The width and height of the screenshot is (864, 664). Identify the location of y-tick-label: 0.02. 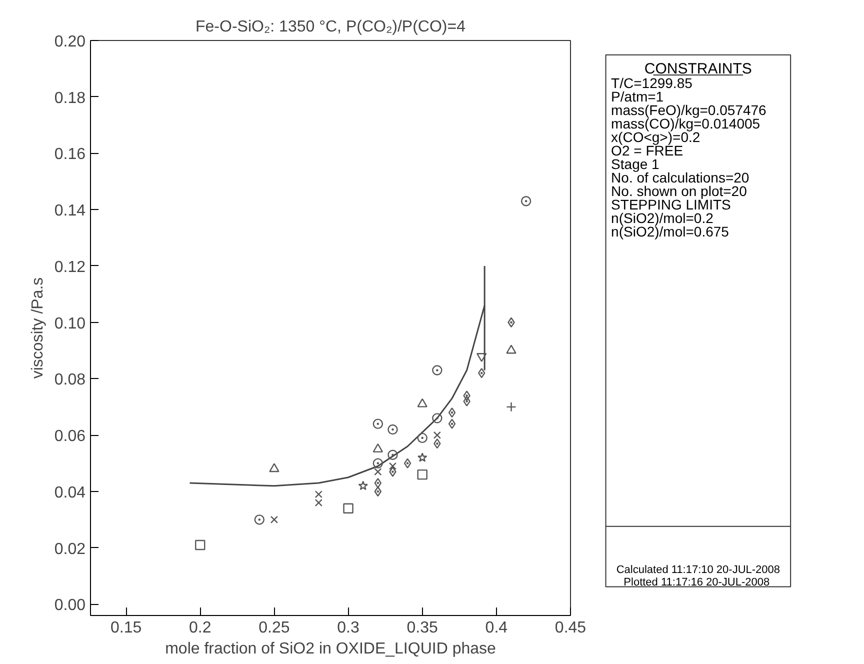
(70, 549).